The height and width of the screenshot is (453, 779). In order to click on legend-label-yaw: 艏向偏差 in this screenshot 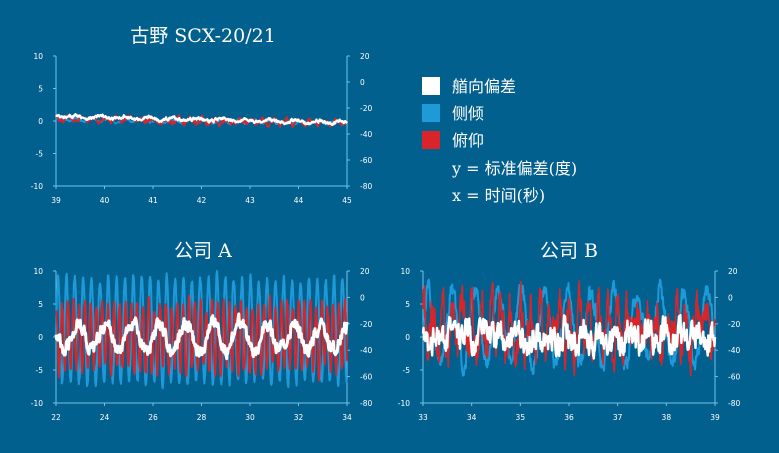, I will do `click(484, 86)`.